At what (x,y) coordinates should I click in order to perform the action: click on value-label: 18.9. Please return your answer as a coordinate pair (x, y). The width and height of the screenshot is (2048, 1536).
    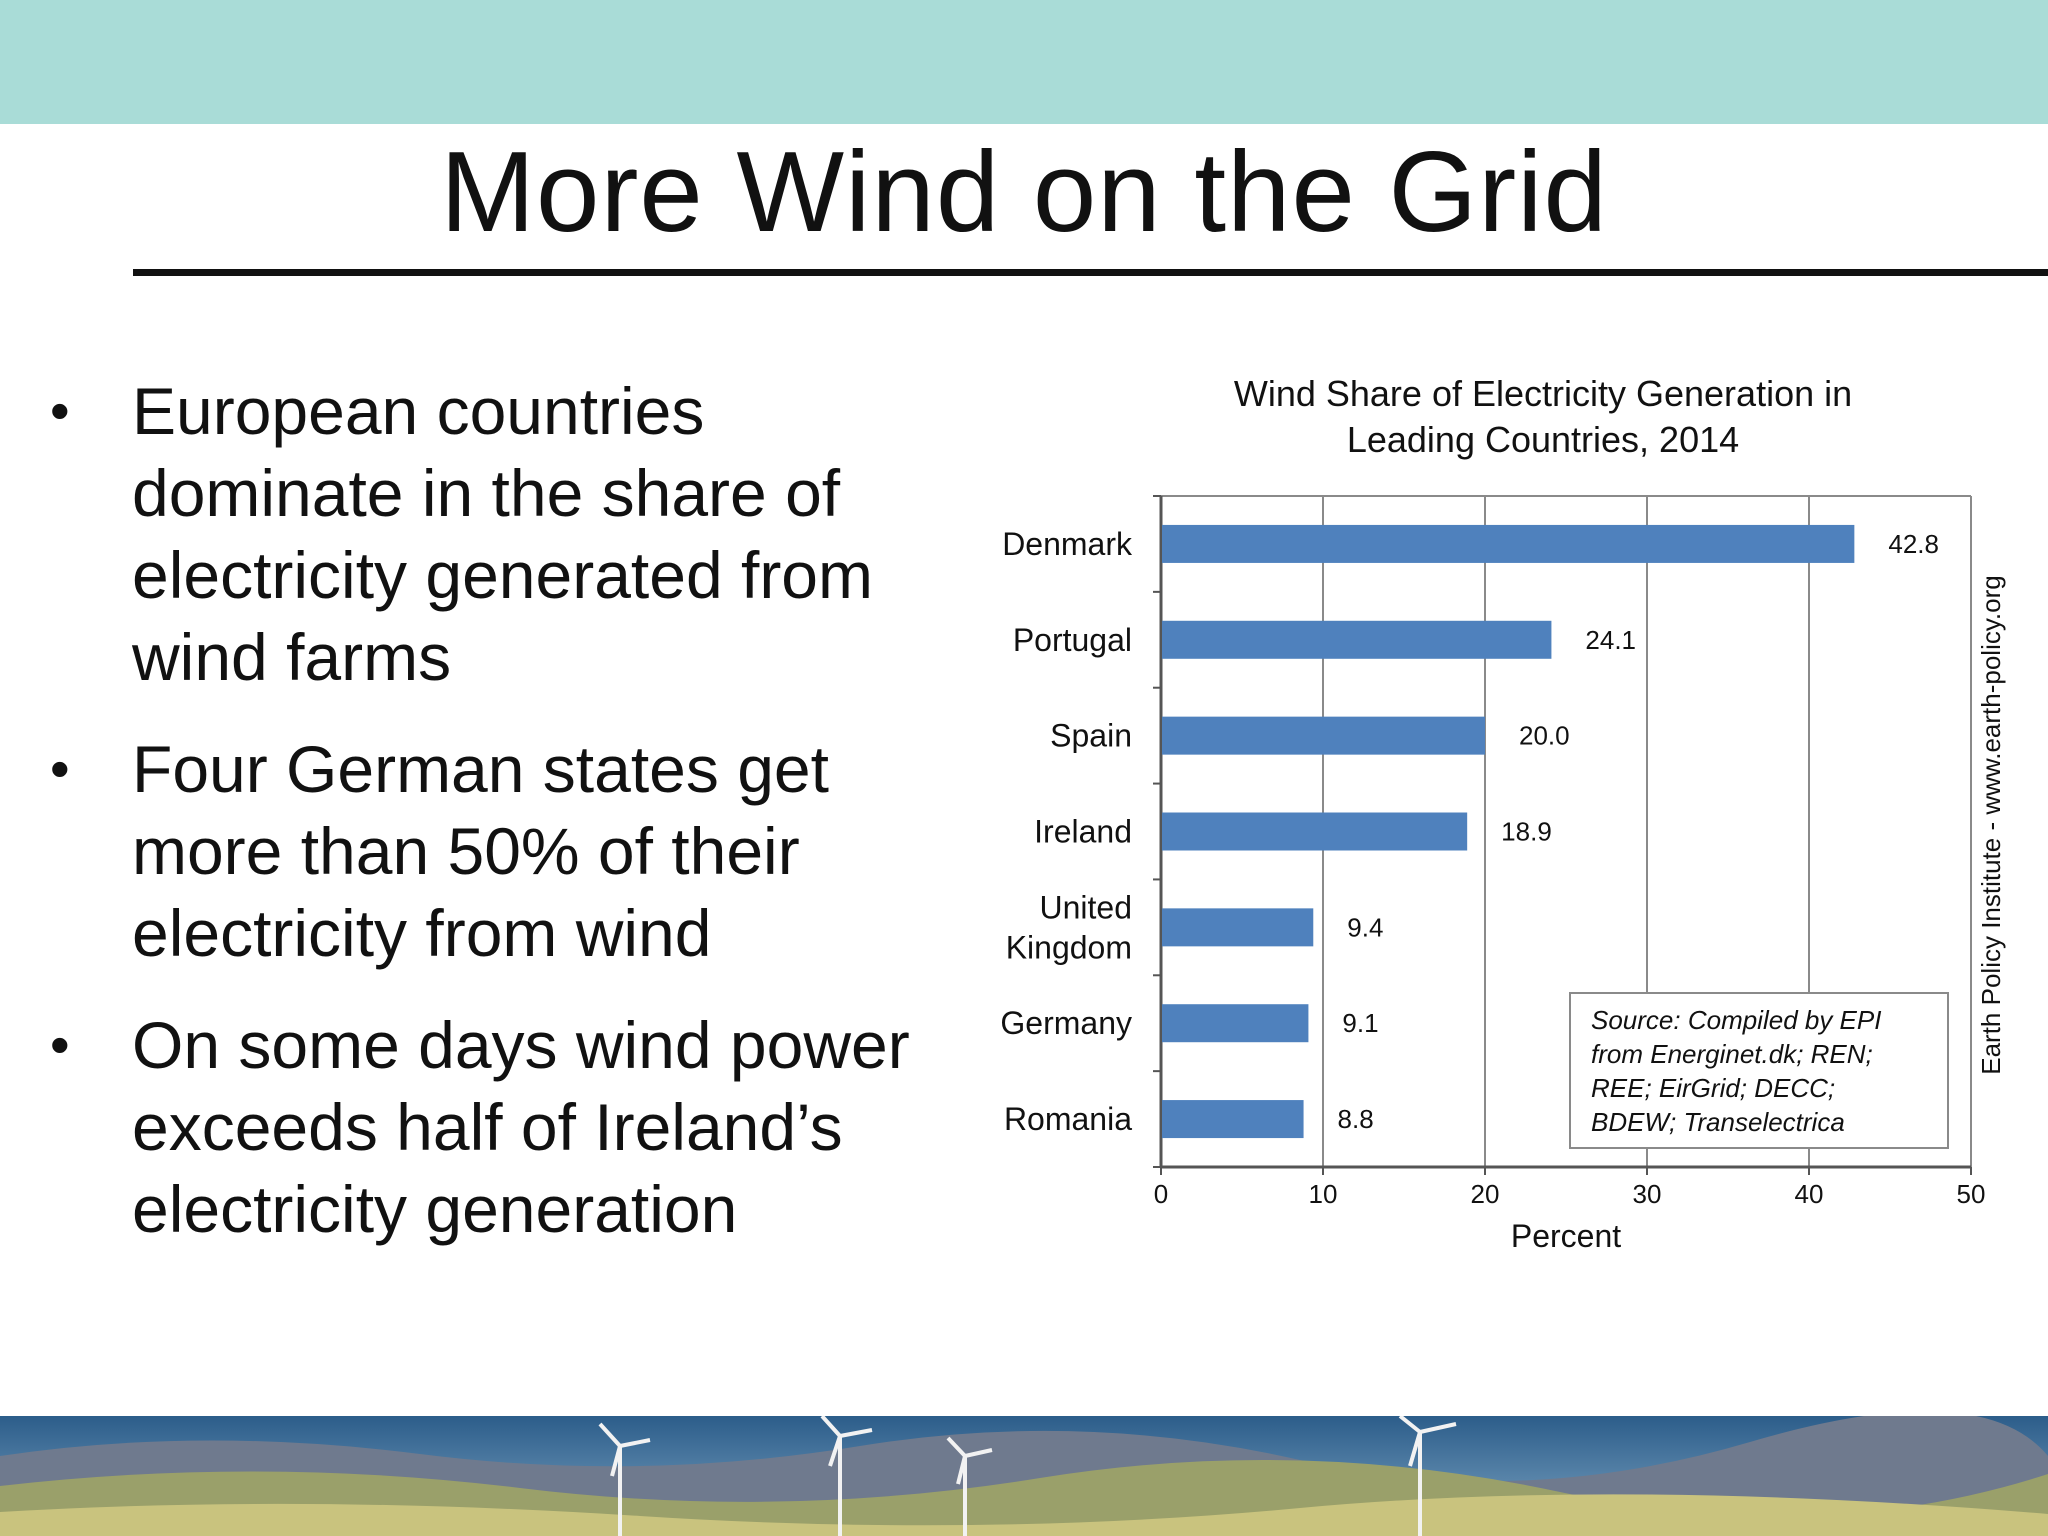
    Looking at the image, I should click on (1526, 832).